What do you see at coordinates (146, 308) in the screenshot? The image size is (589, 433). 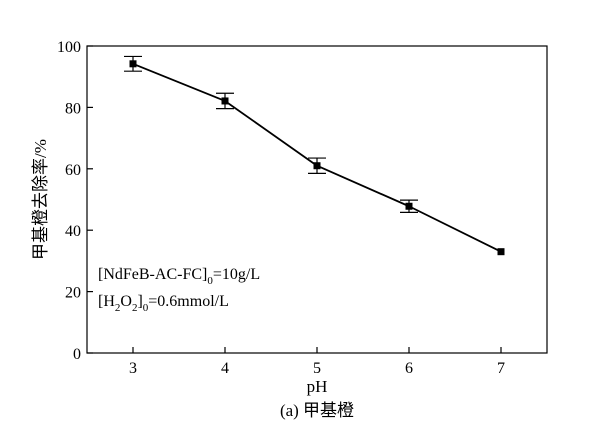 I see `annotation-h2o2-sub-3: 0` at bounding box center [146, 308].